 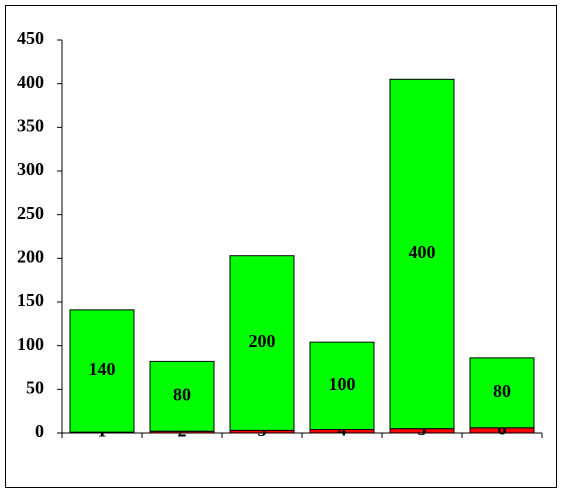 What do you see at coordinates (30, 82) in the screenshot?
I see `y-tick-label: 400` at bounding box center [30, 82].